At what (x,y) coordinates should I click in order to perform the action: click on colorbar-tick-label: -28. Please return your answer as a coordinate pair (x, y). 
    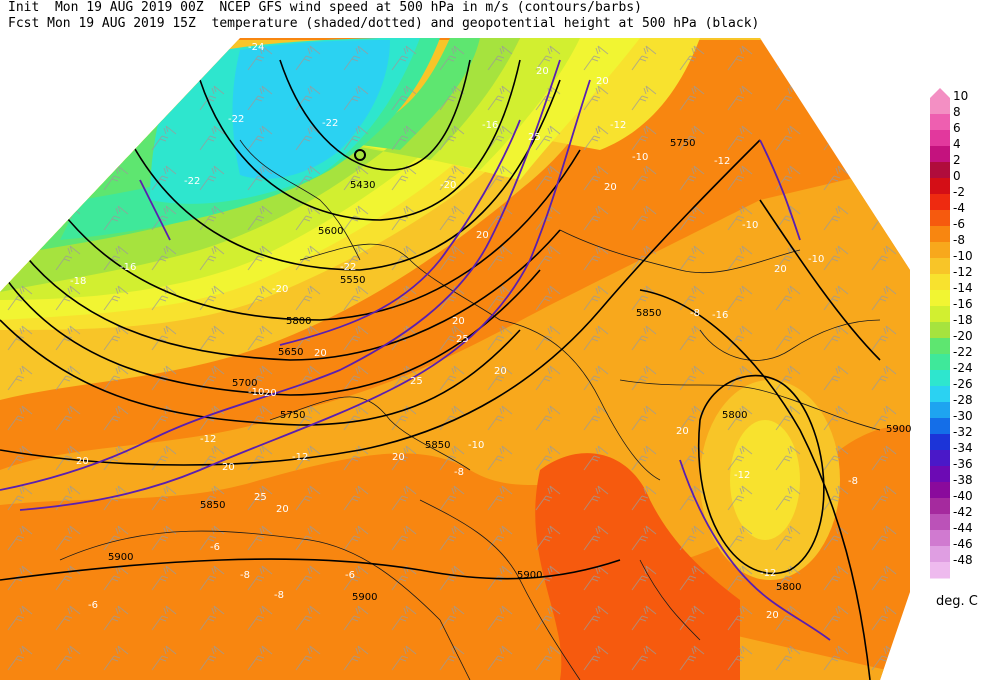
    Looking at the image, I should click on (963, 400).